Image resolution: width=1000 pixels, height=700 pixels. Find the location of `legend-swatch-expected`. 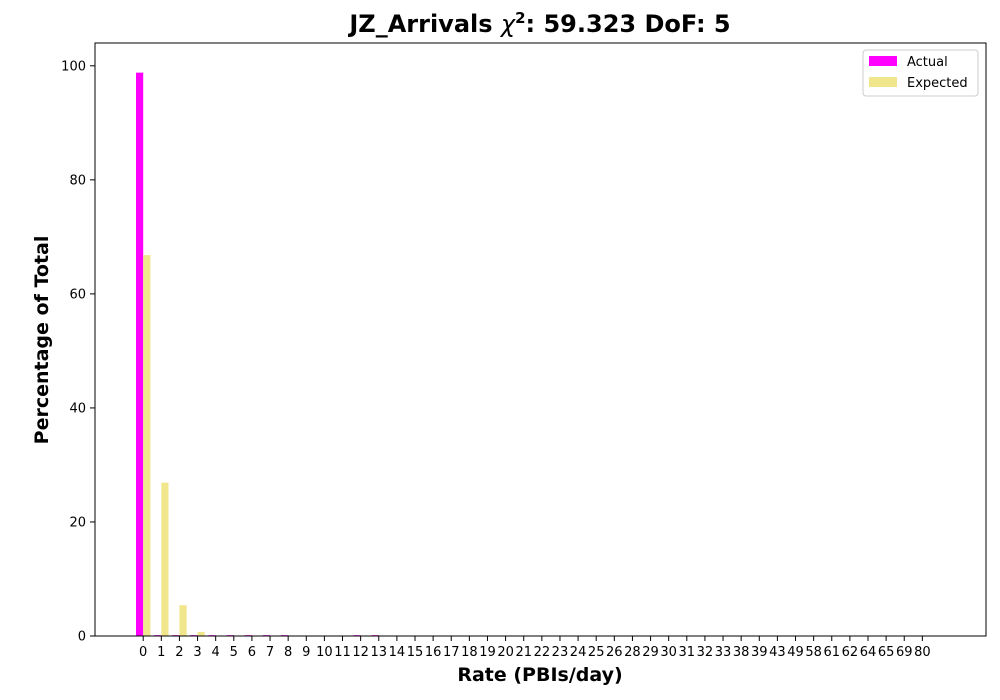

legend-swatch-expected is located at coordinates (883, 82).